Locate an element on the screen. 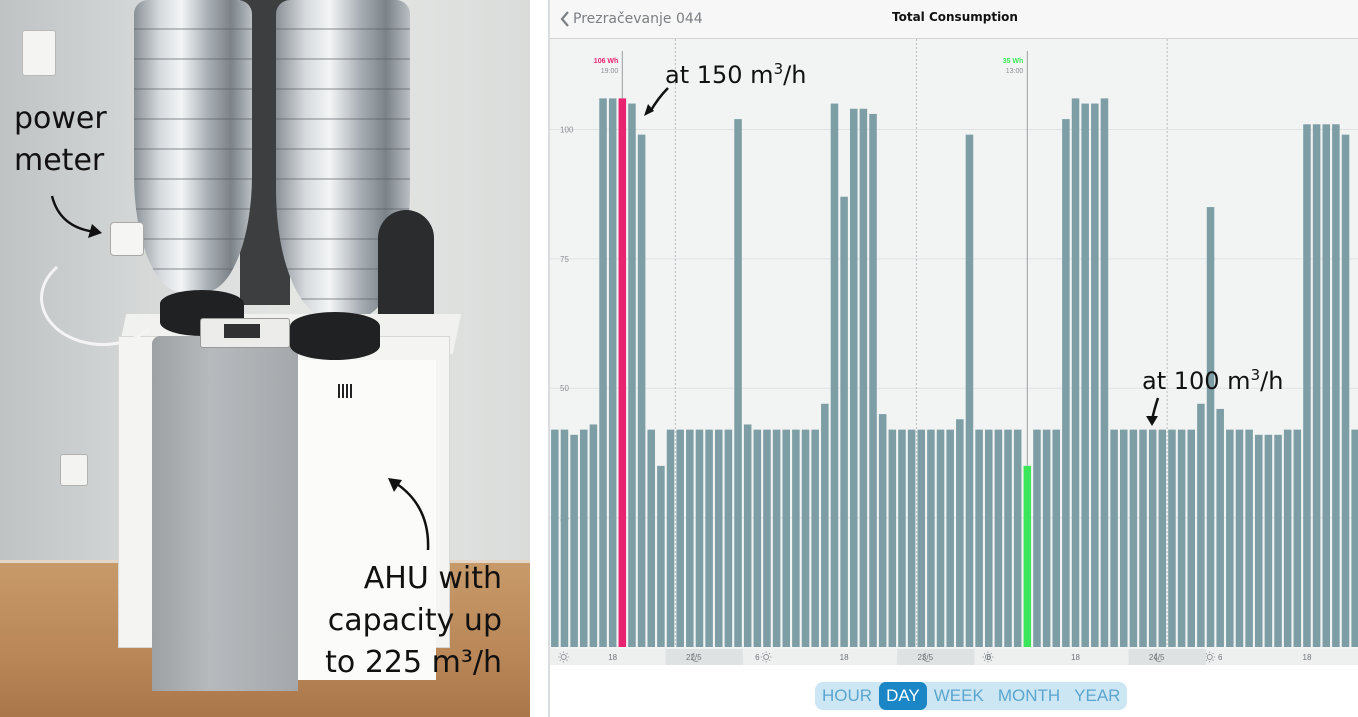 The height and width of the screenshot is (717, 1358). superscript: 3 is located at coordinates (778, 69).